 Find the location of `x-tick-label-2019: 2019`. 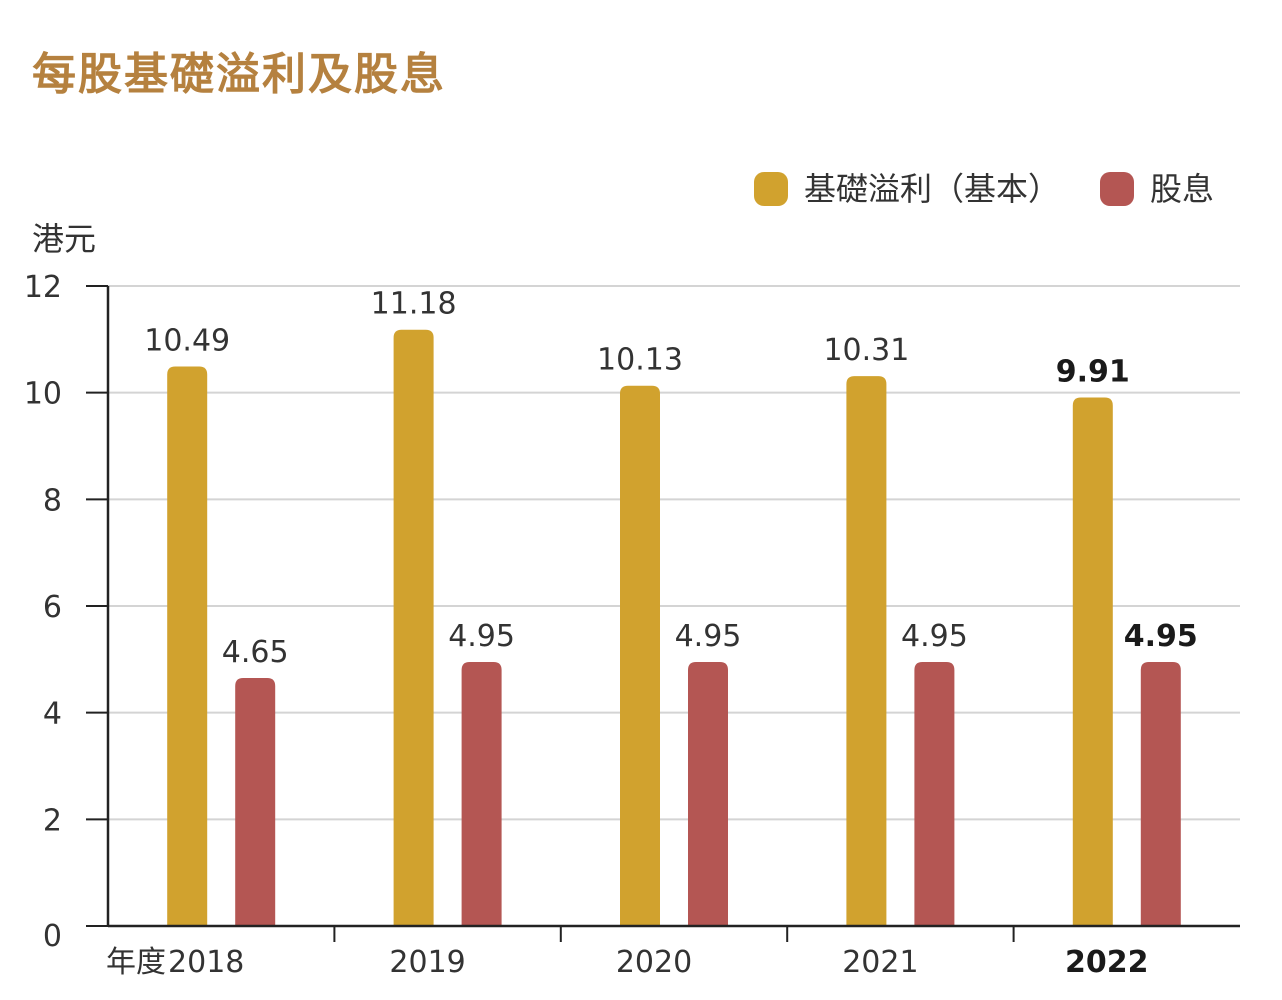

x-tick-label-2019: 2019 is located at coordinates (427, 962).